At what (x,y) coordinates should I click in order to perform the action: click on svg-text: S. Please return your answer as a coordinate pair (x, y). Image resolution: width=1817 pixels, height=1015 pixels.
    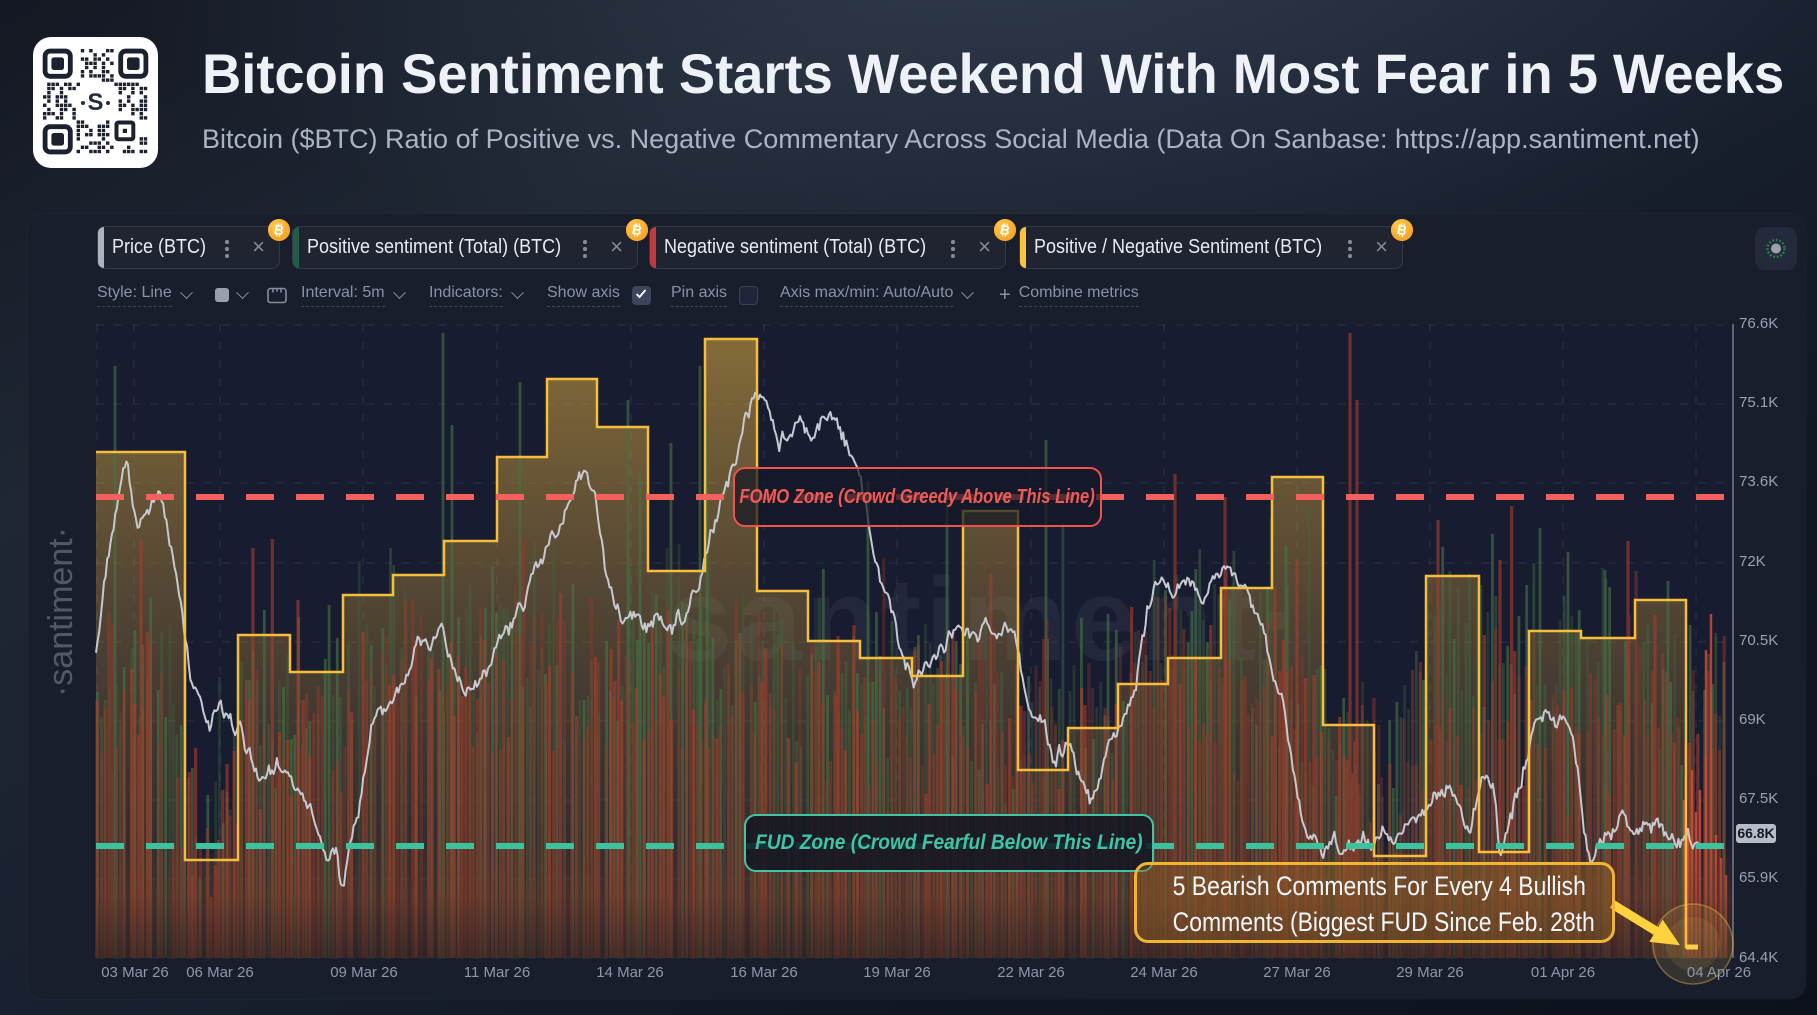
    Looking at the image, I should click on (95, 102).